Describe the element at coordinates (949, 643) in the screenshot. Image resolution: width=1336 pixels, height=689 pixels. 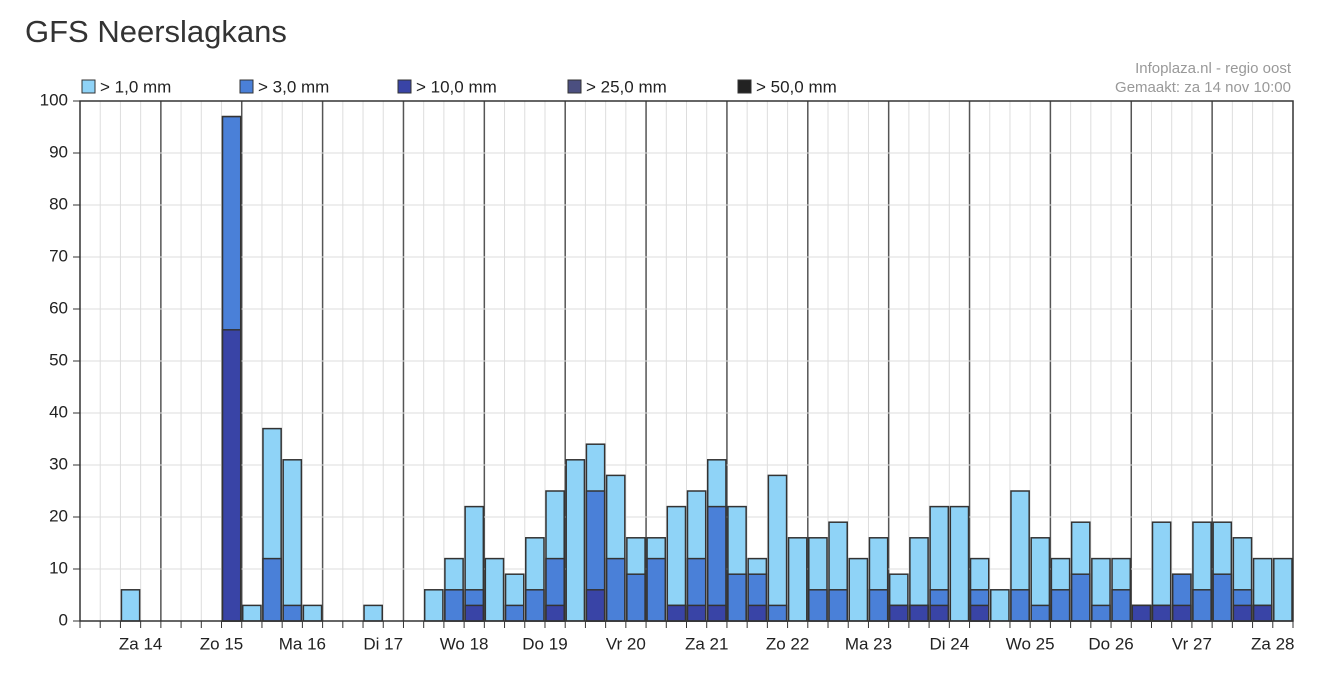
I see `x-tick-label: Di 24` at that location.